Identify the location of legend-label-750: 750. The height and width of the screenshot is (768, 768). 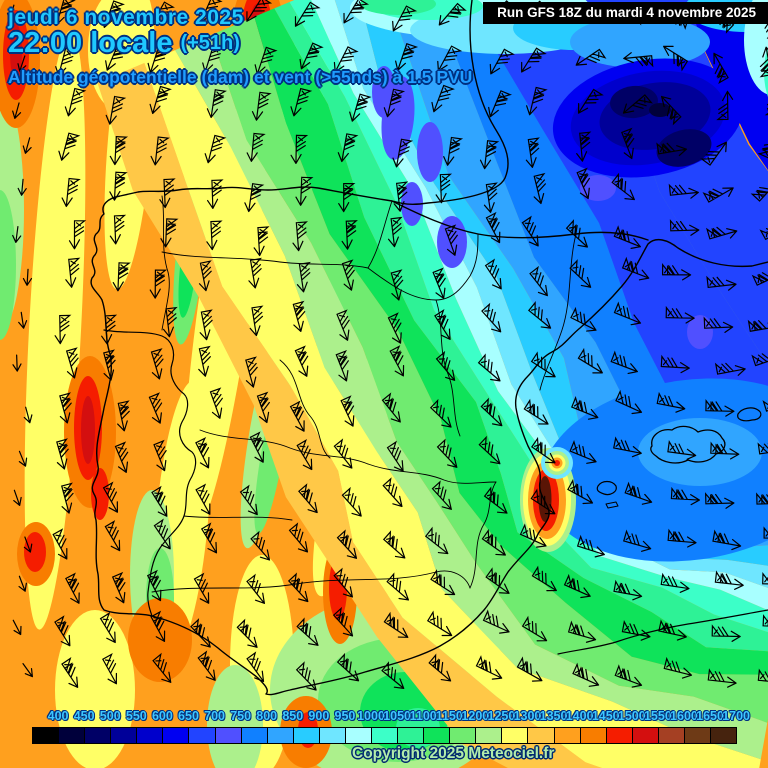
(241, 716).